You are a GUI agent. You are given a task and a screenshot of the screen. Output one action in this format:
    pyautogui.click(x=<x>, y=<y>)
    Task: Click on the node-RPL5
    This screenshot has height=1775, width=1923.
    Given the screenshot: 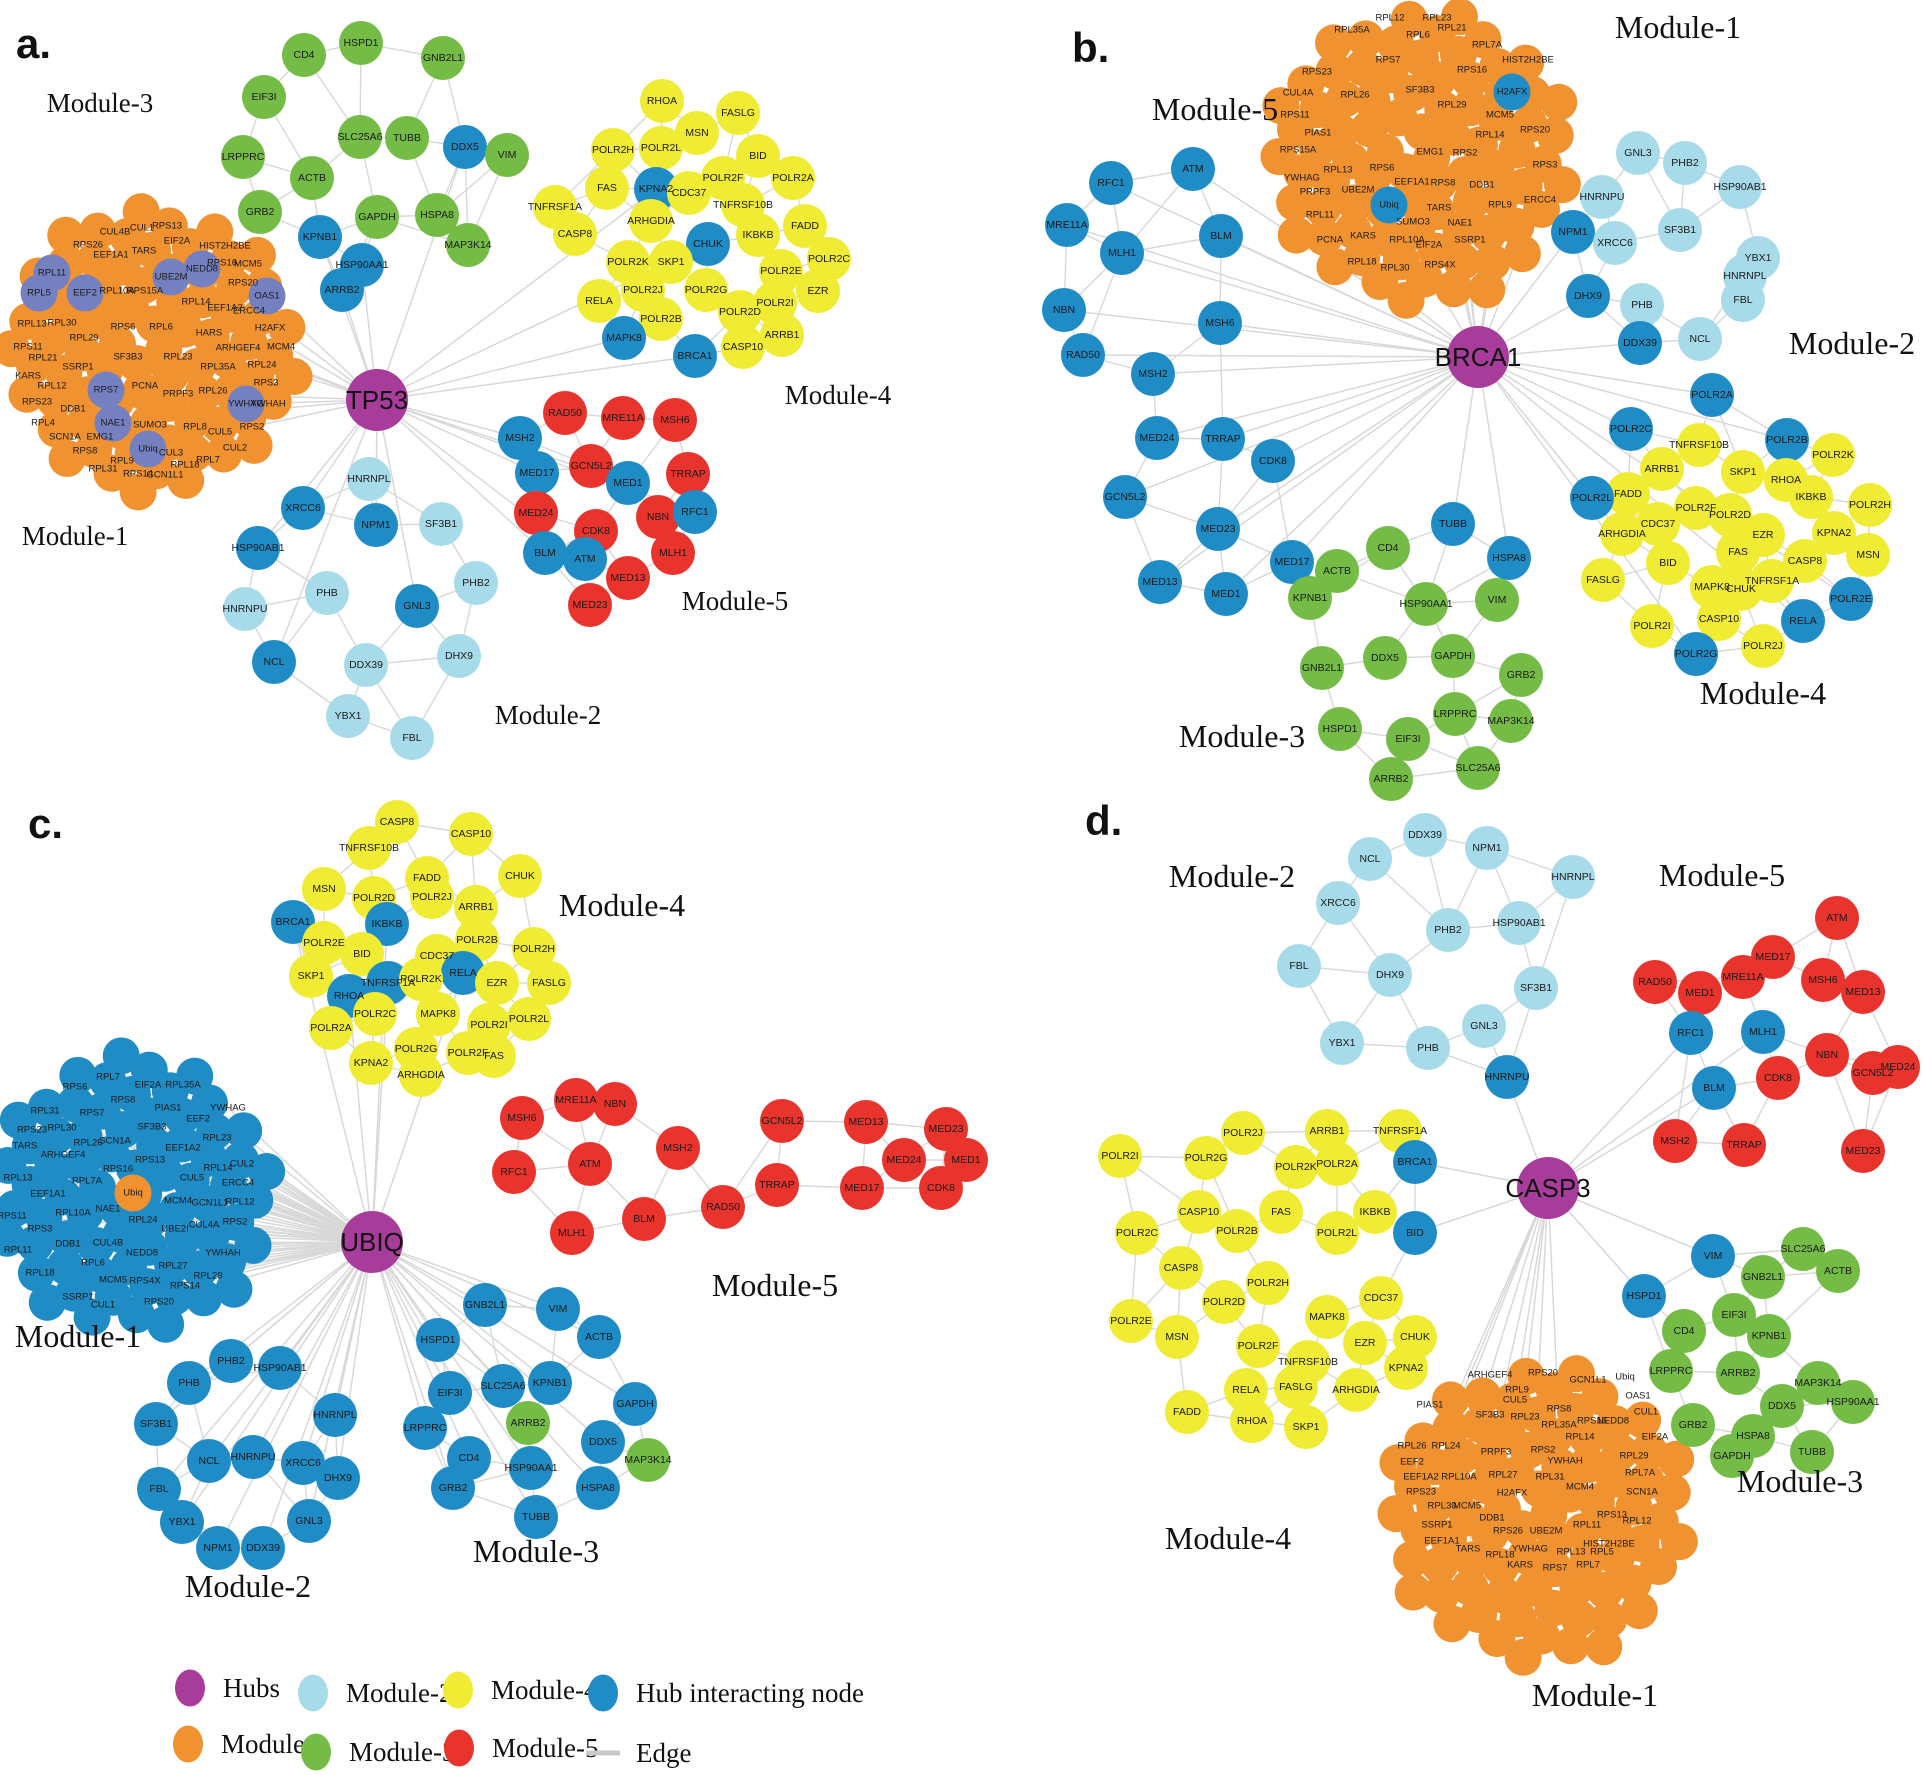 What is the action you would take?
    pyautogui.click(x=39, y=293)
    